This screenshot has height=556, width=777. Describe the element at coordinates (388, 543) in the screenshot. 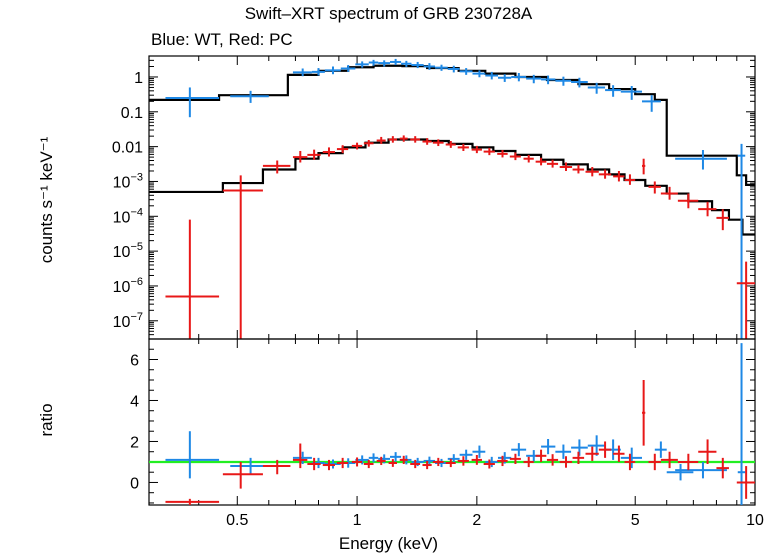

I see `x-axis-label: Energy (keV)` at that location.